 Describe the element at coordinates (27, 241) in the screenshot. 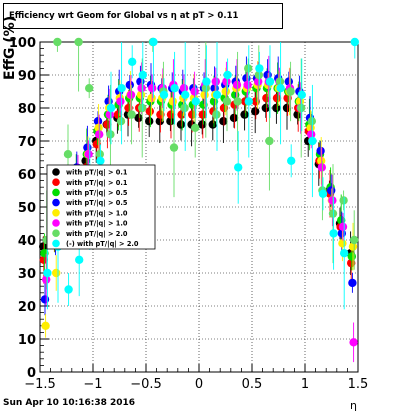

I see `y-tick-label: 40` at that location.